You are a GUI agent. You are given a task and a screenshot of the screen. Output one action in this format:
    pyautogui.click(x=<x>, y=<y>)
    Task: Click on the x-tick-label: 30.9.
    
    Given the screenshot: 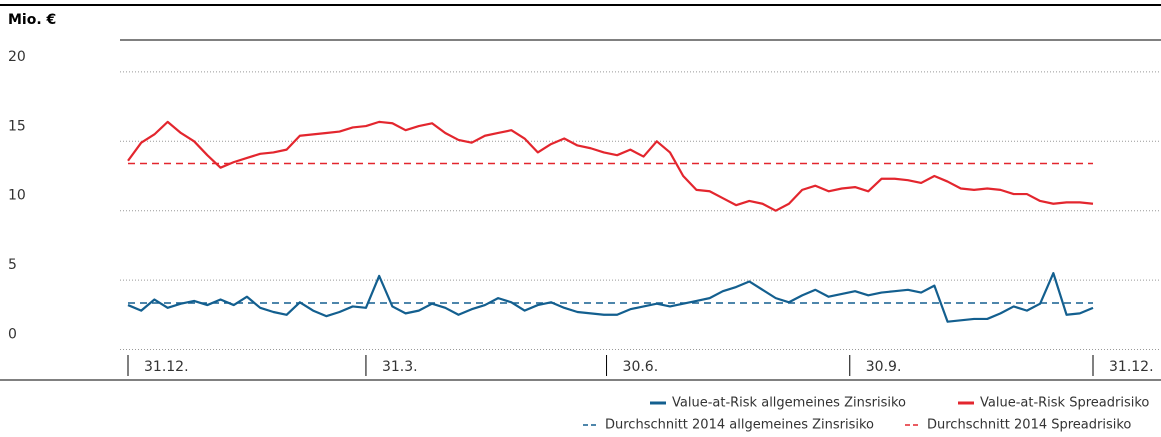 What is the action you would take?
    pyautogui.click(x=884, y=367)
    